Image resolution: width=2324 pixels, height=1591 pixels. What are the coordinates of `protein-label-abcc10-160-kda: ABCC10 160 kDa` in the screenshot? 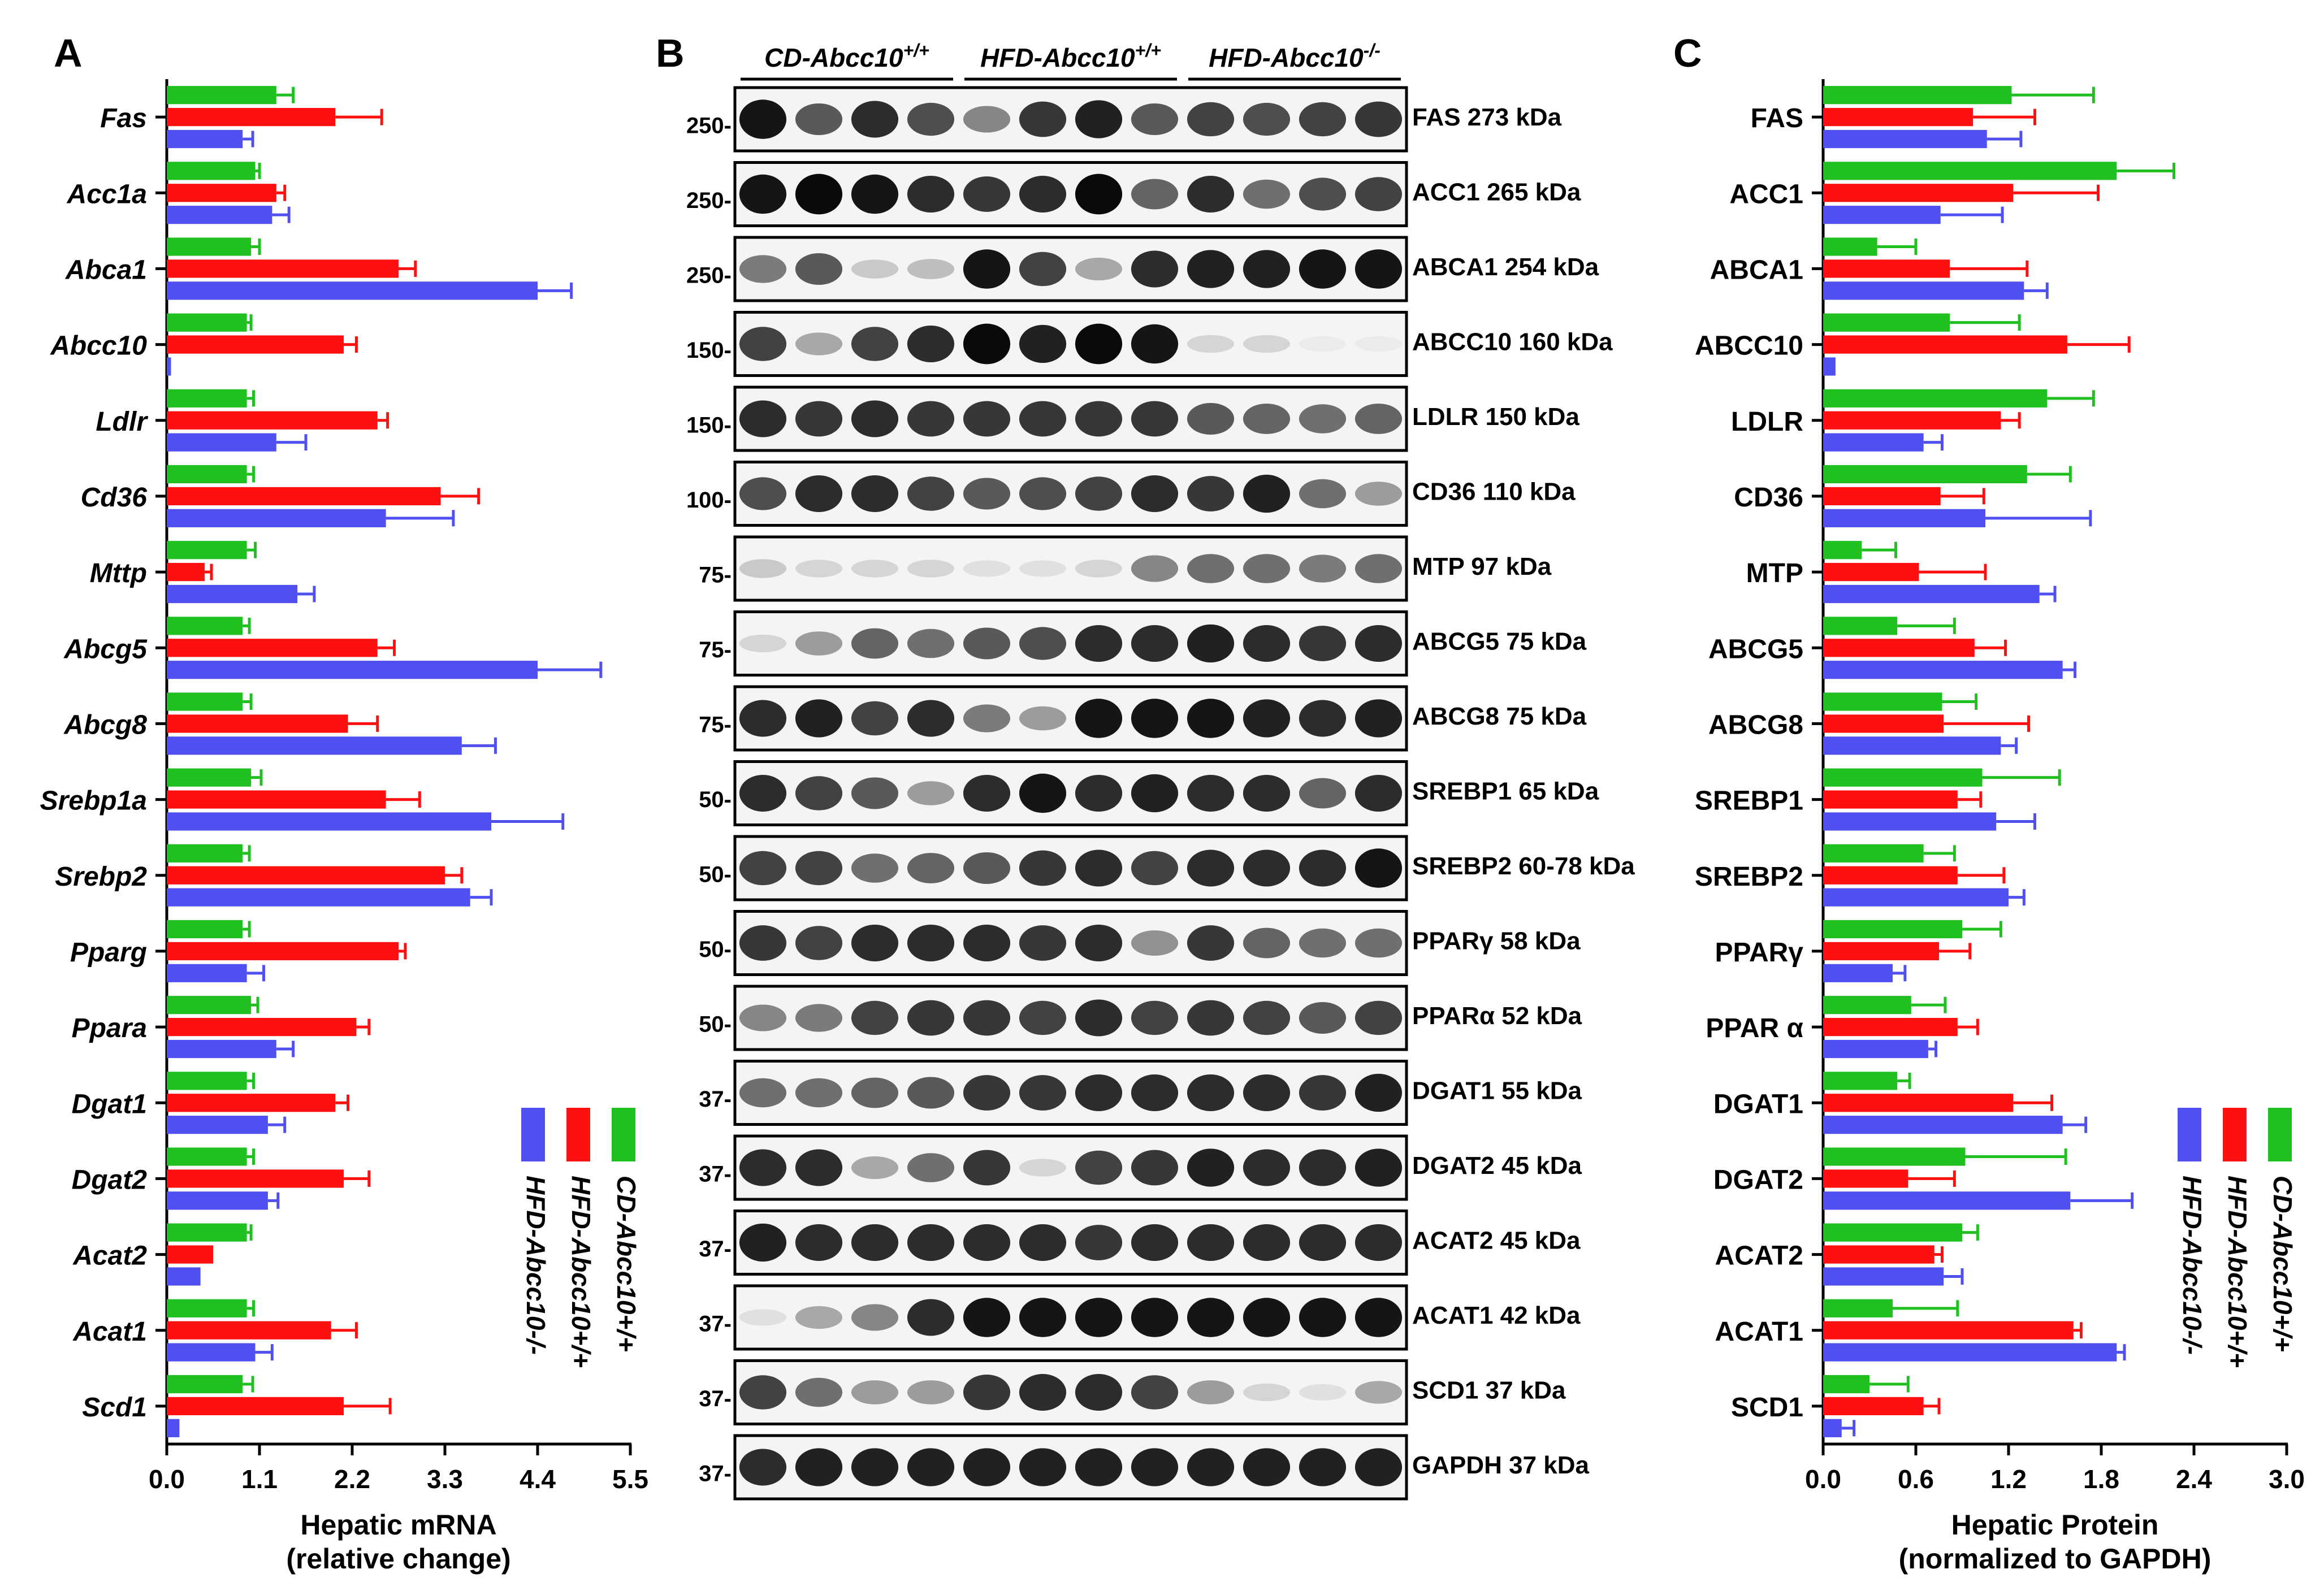 It's located at (1512, 342).